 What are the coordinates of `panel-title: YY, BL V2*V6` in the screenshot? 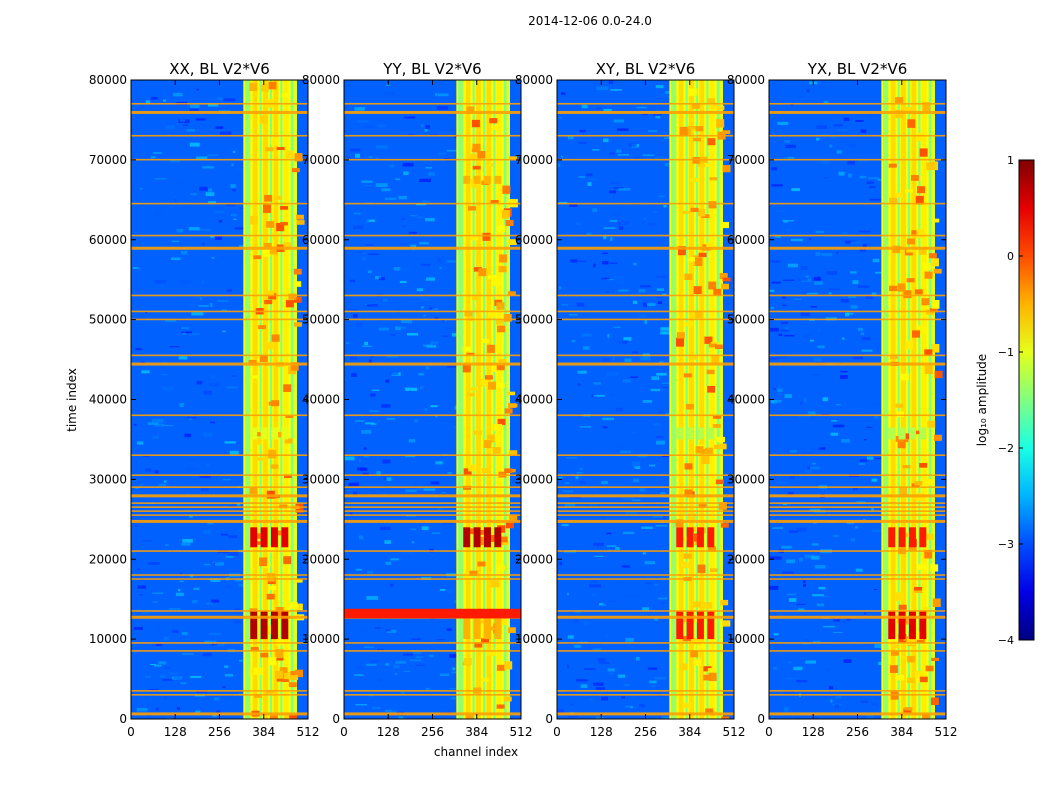 It's located at (431, 69).